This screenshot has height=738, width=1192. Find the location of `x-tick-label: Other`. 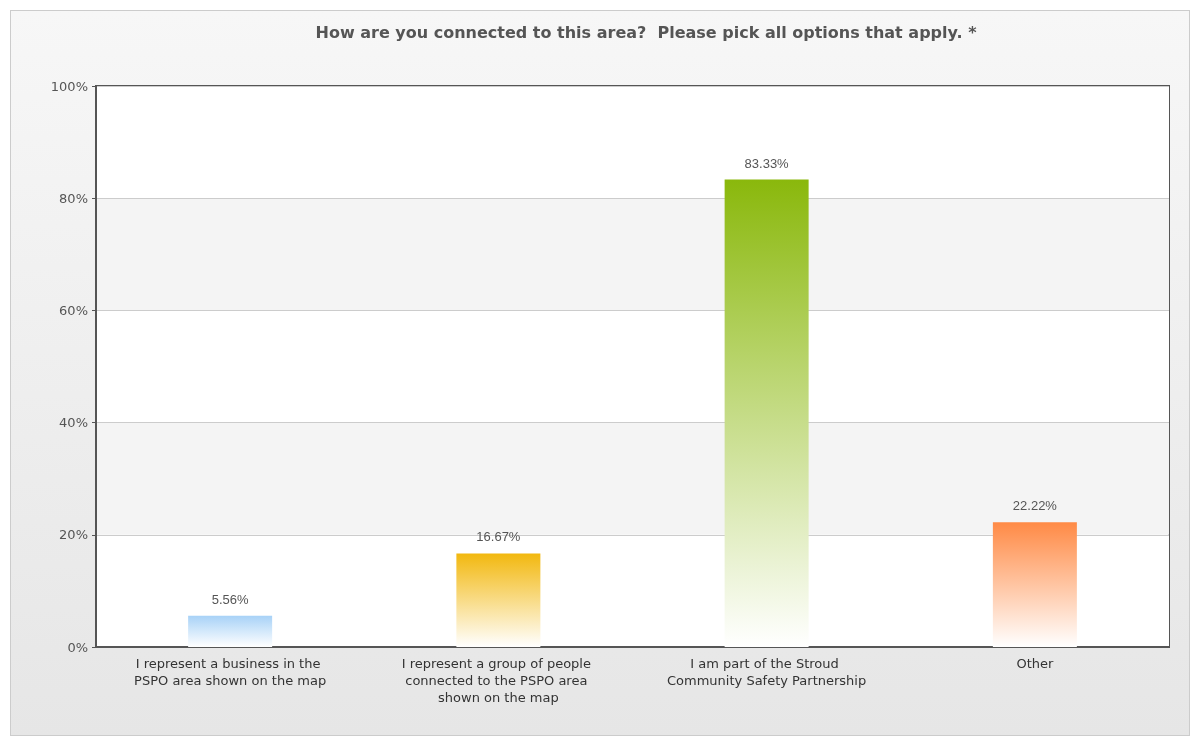

x-tick-label: Other is located at coordinates (1035, 663).